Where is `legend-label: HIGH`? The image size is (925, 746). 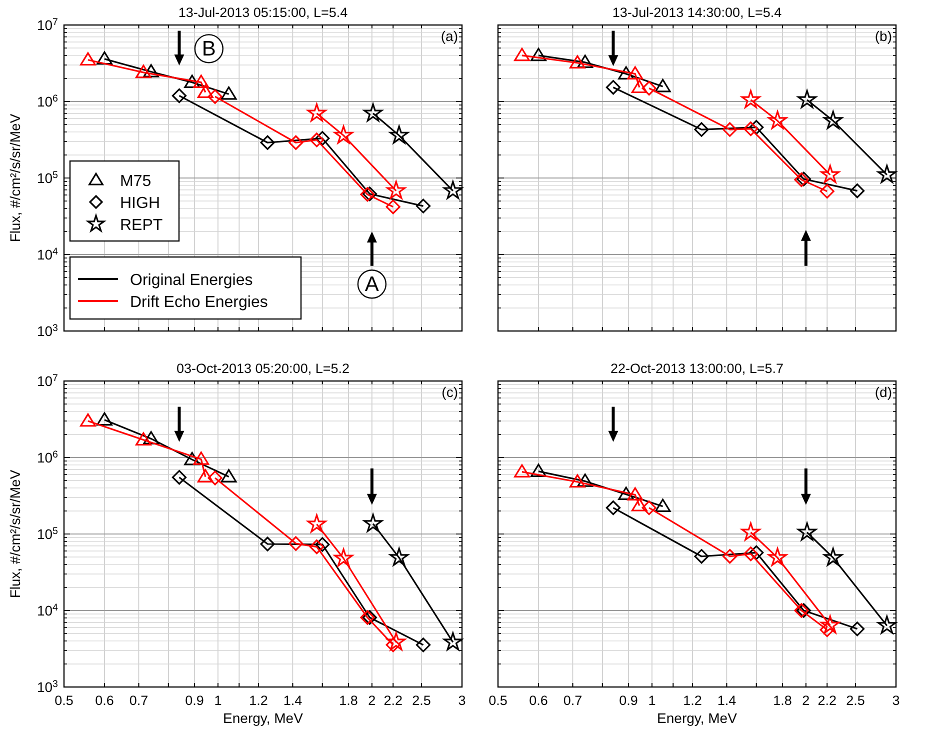 legend-label: HIGH is located at coordinates (140, 203).